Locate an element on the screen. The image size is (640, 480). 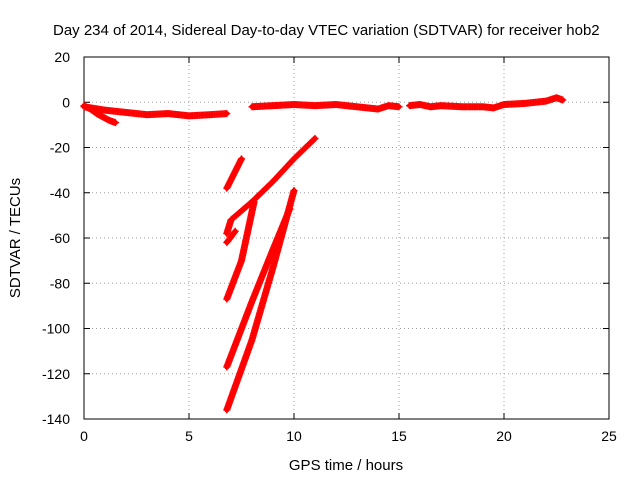
x-tick-label: 15 is located at coordinates (399, 436).